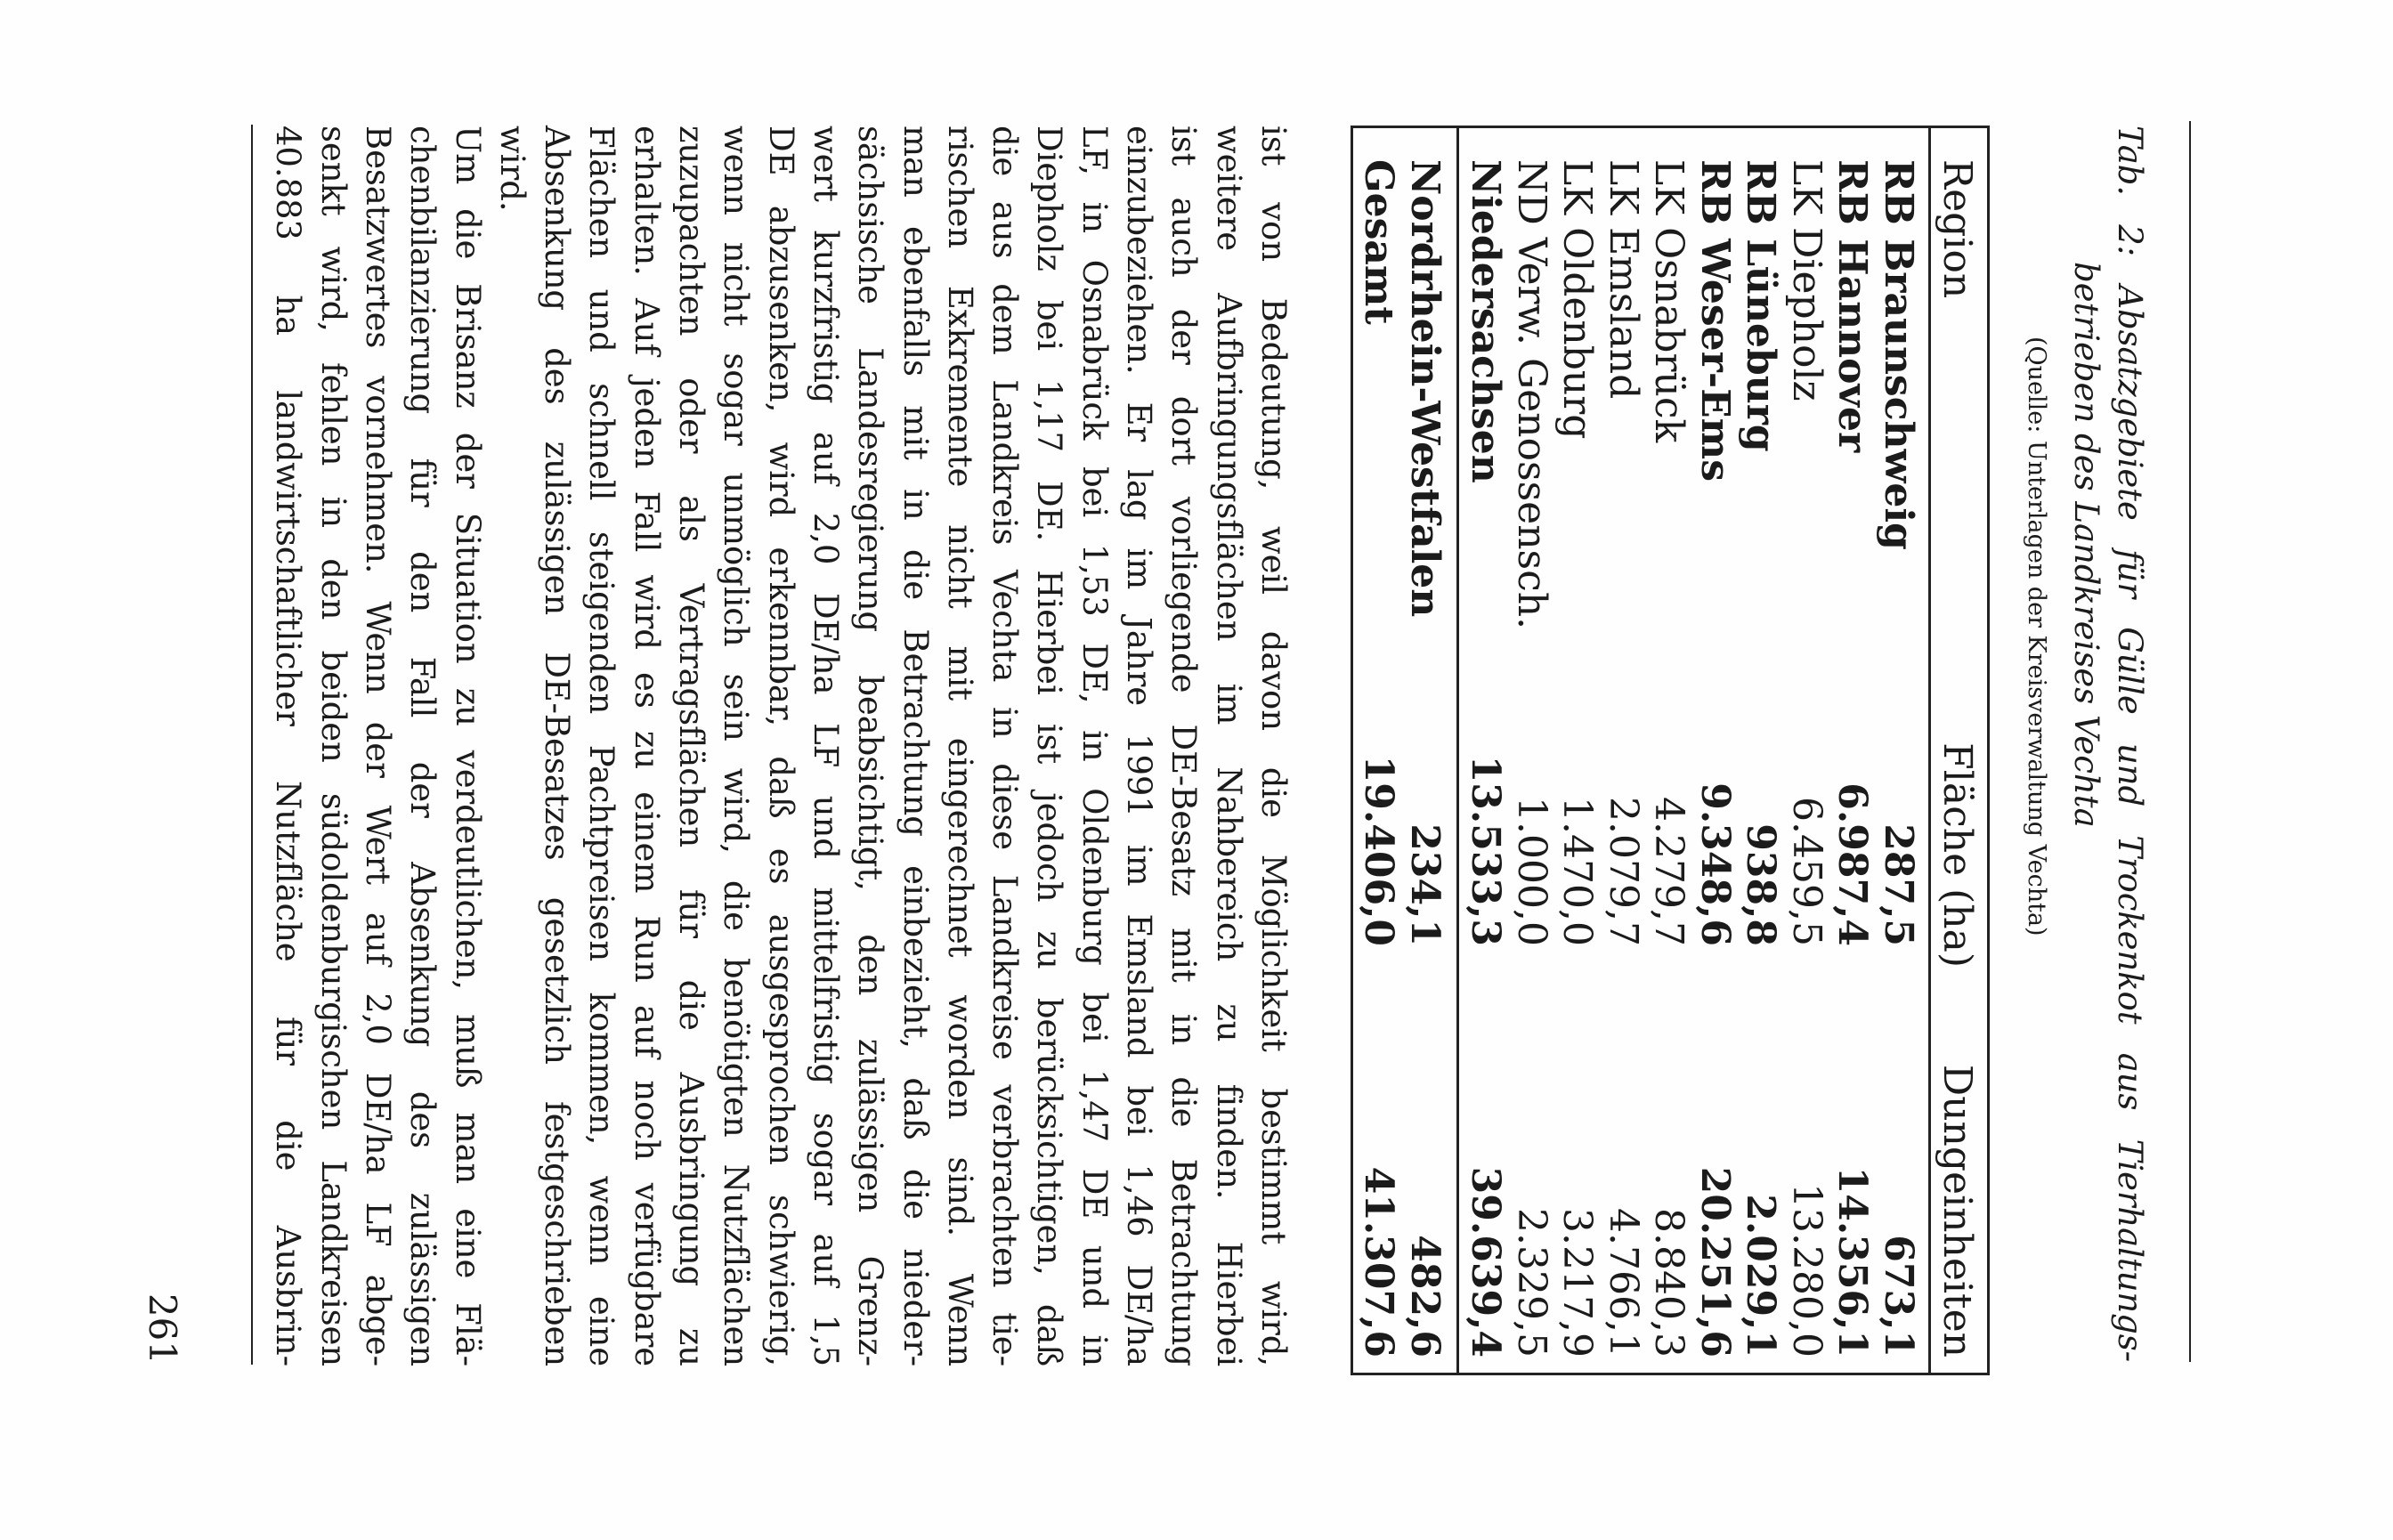  What do you see at coordinates (511, 169) in the screenshot?
I see `body-line-text: wird.` at bounding box center [511, 169].